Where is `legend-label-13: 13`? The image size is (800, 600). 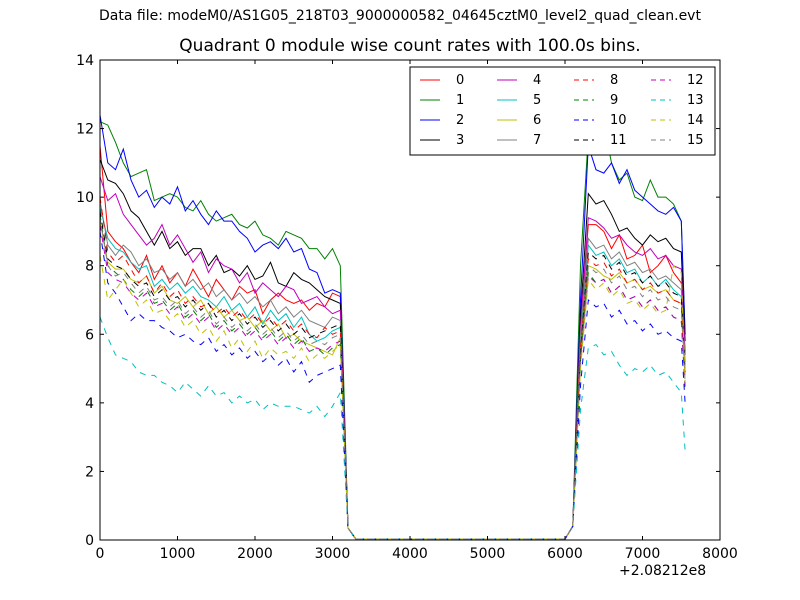 legend-label-13: 13 is located at coordinates (695, 100).